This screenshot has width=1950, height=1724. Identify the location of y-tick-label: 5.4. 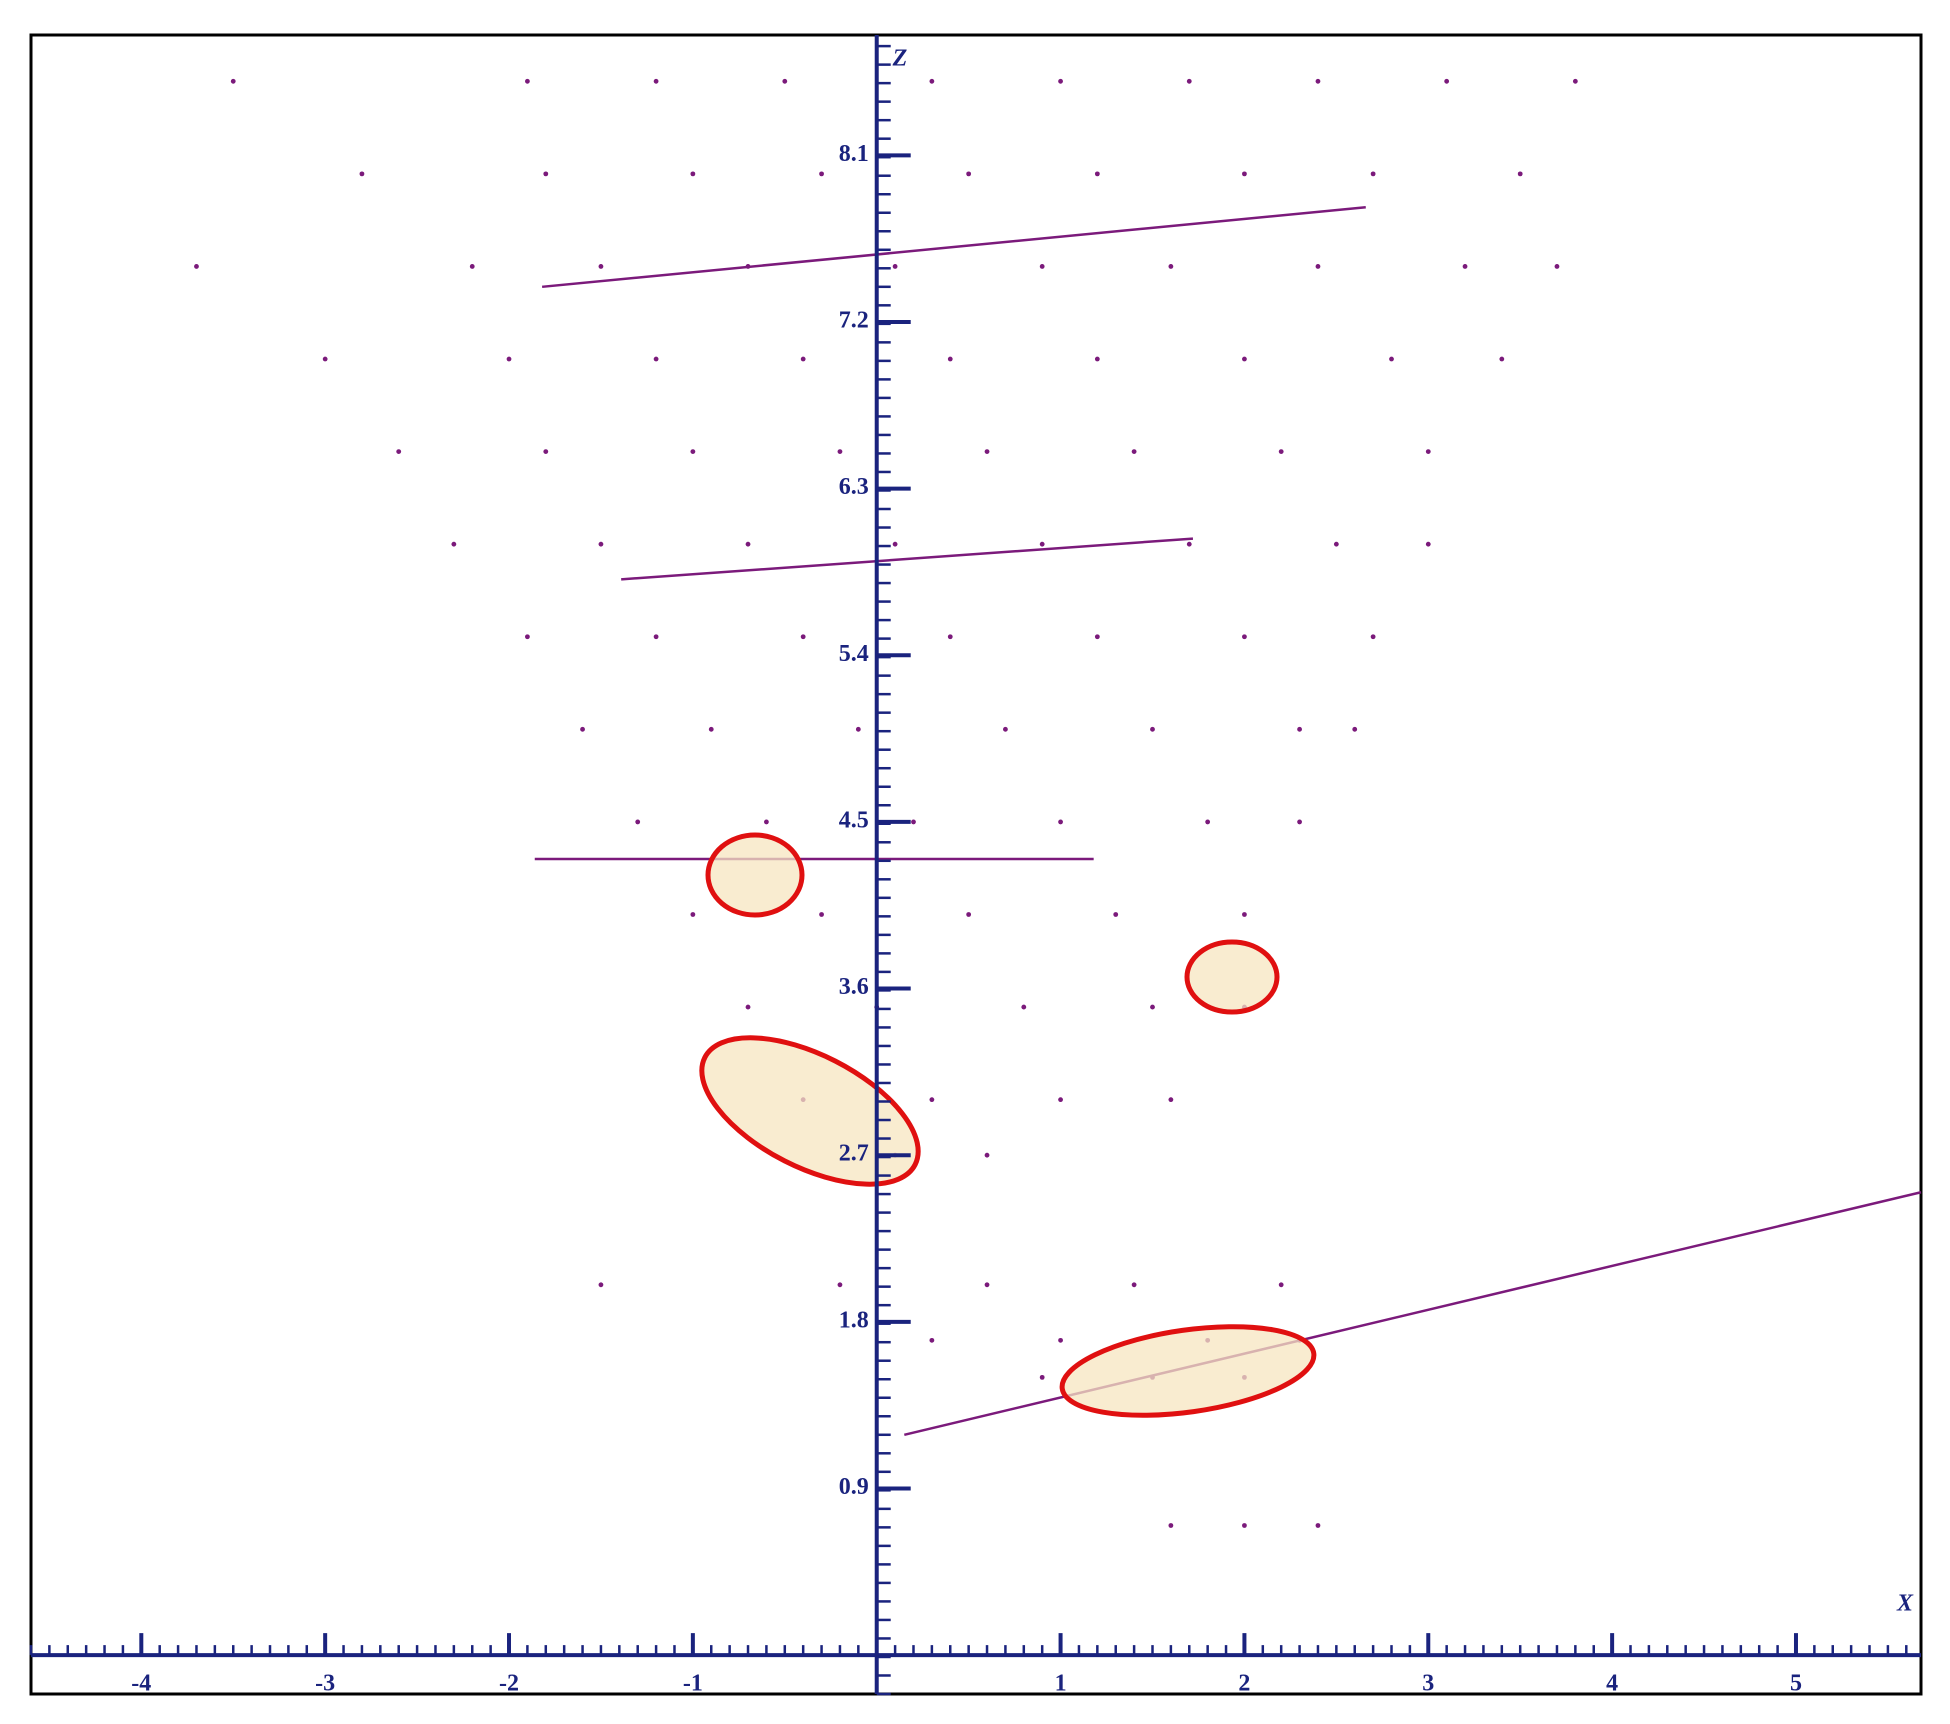
(854, 654).